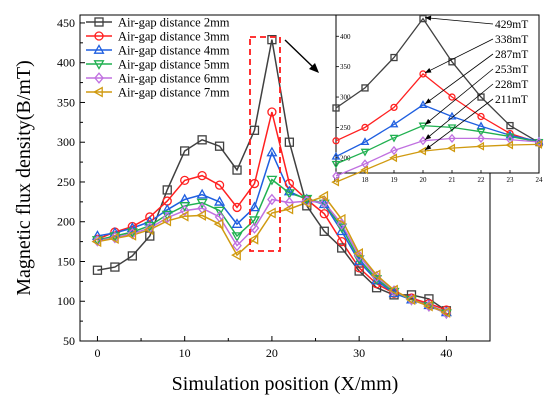 The image size is (550, 409). What do you see at coordinates (511, 55) in the screenshot?
I see `peak-label: 287mT` at bounding box center [511, 55].